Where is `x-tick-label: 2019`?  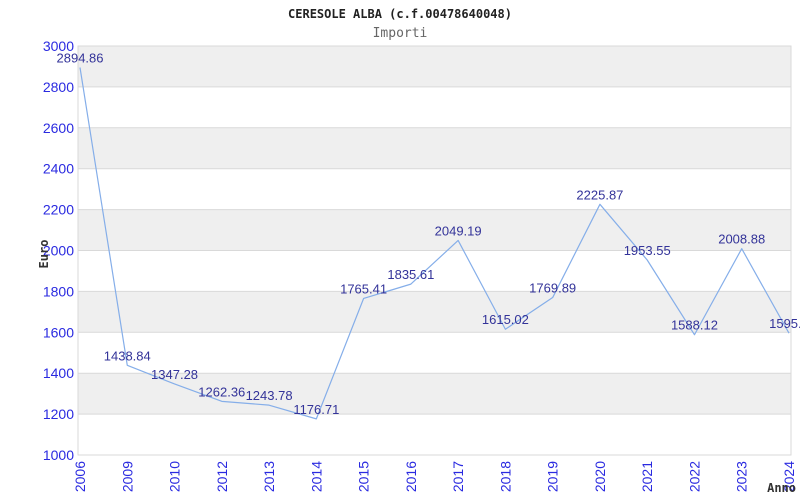
x-tick-label: 2019 is located at coordinates (553, 476).